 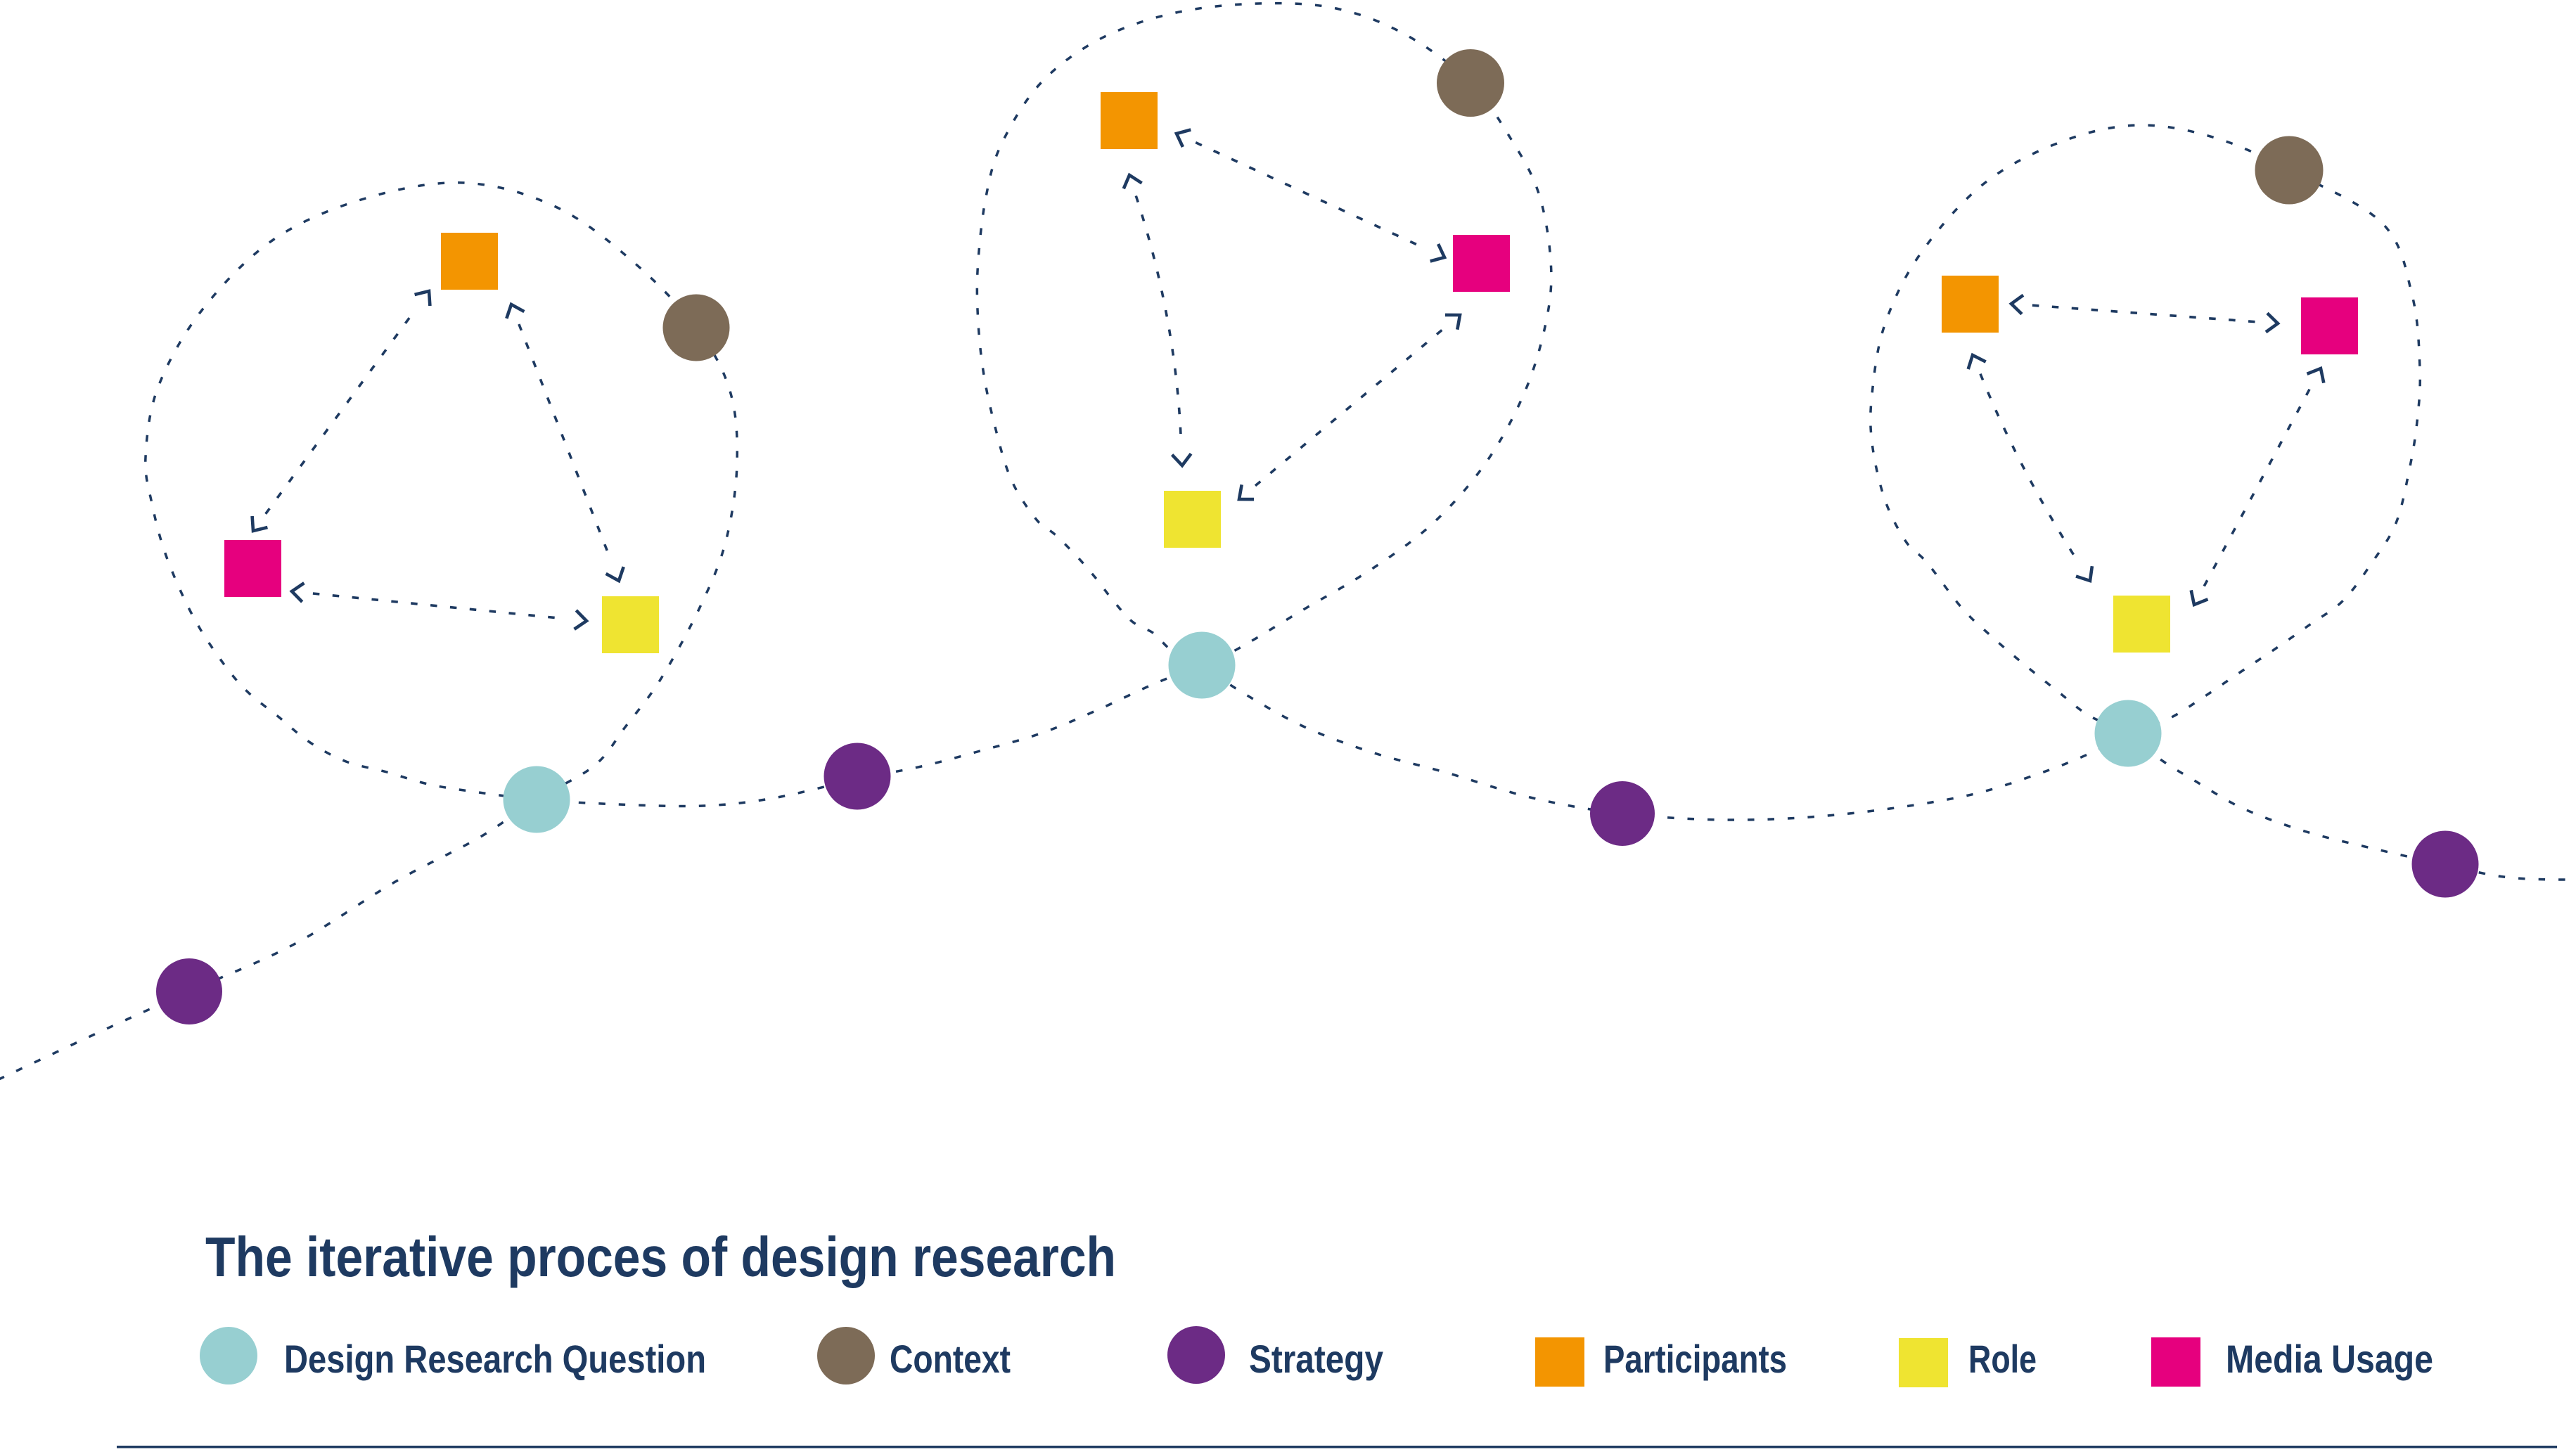 What do you see at coordinates (2329, 1359) in the screenshot?
I see `svg-text: Media Usage` at bounding box center [2329, 1359].